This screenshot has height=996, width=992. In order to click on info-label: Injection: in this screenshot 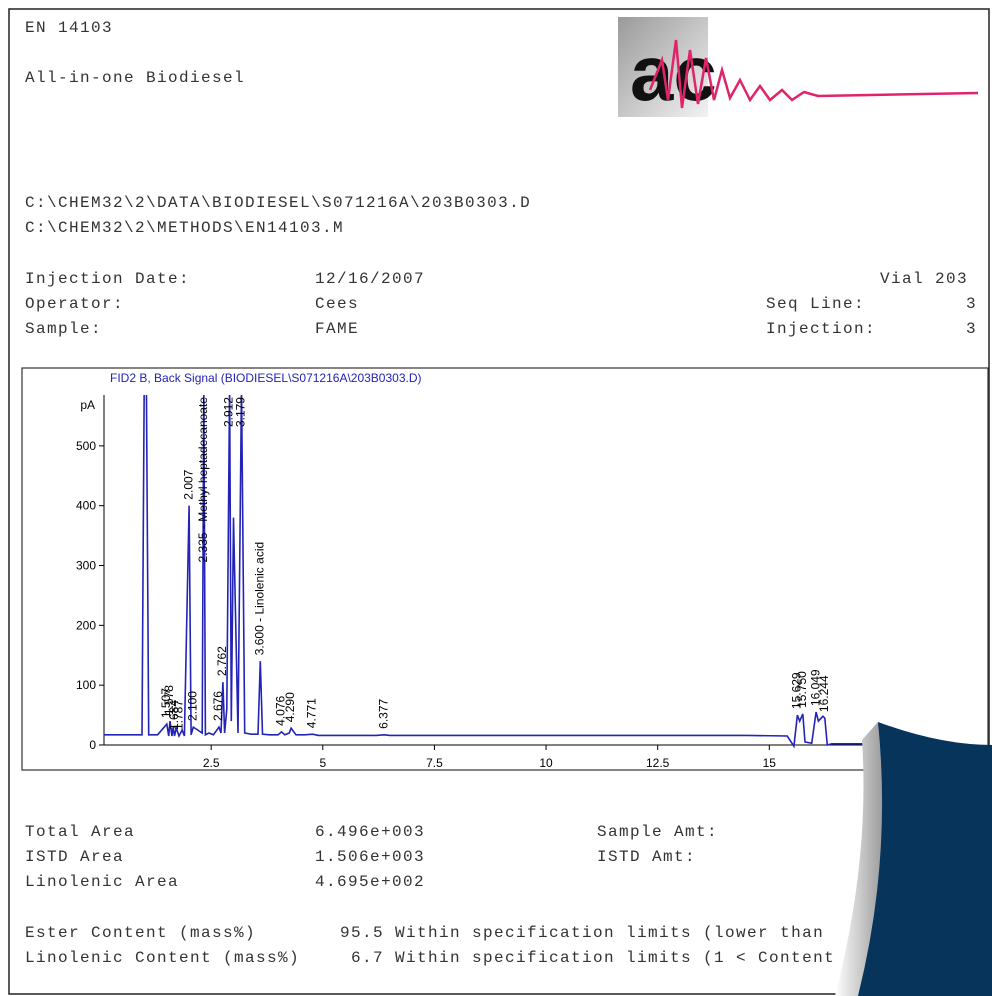, I will do `click(821, 329)`.